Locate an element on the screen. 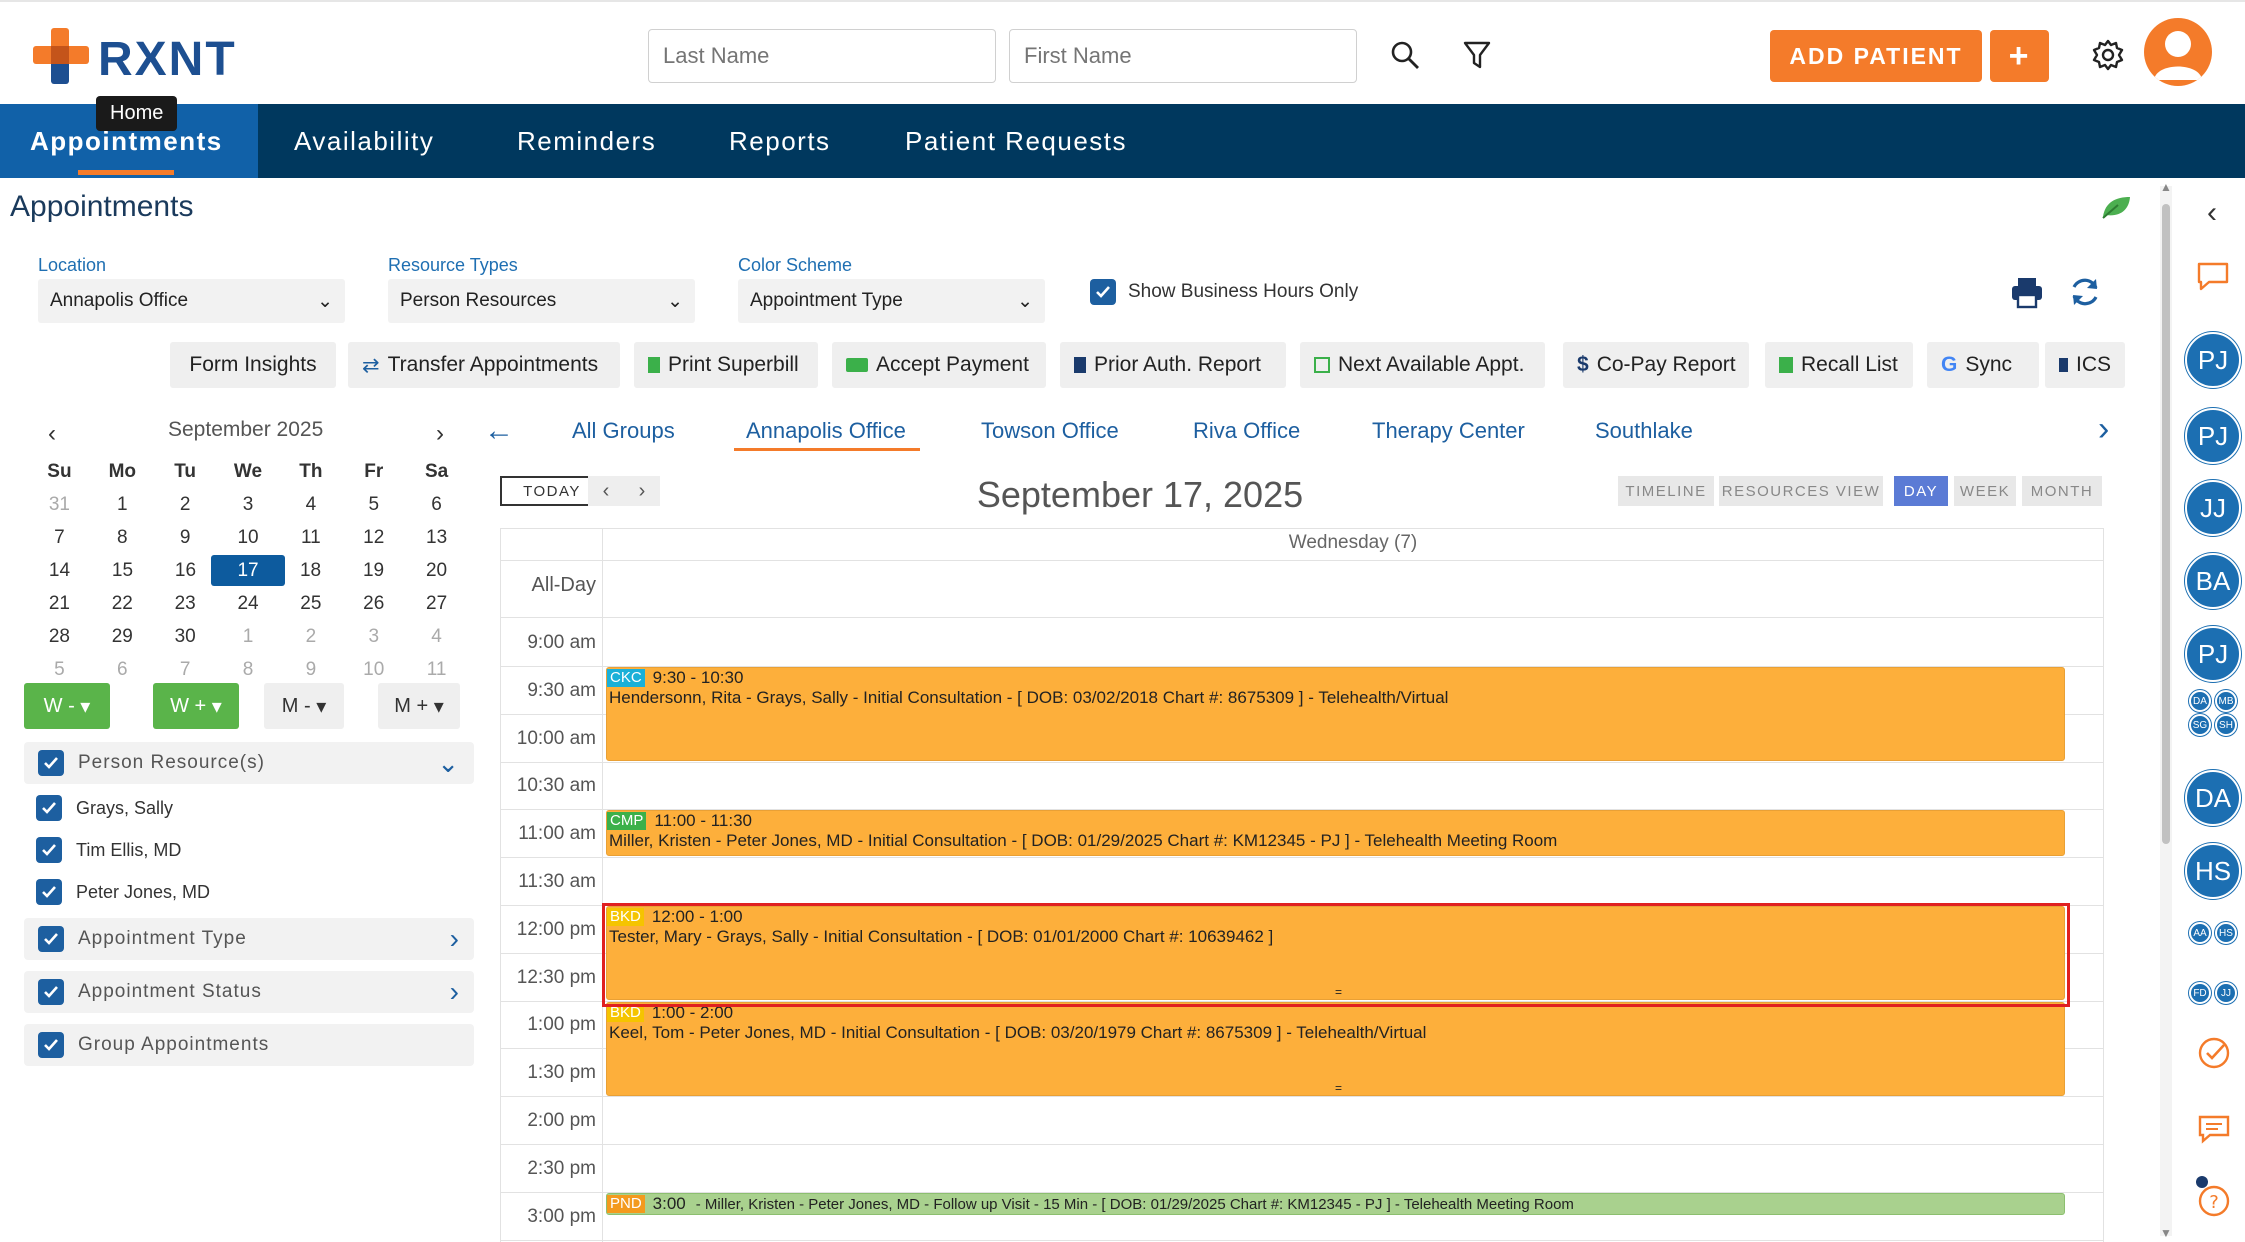  add-patient-button: ADD PATIENT is located at coordinates (1876, 56).